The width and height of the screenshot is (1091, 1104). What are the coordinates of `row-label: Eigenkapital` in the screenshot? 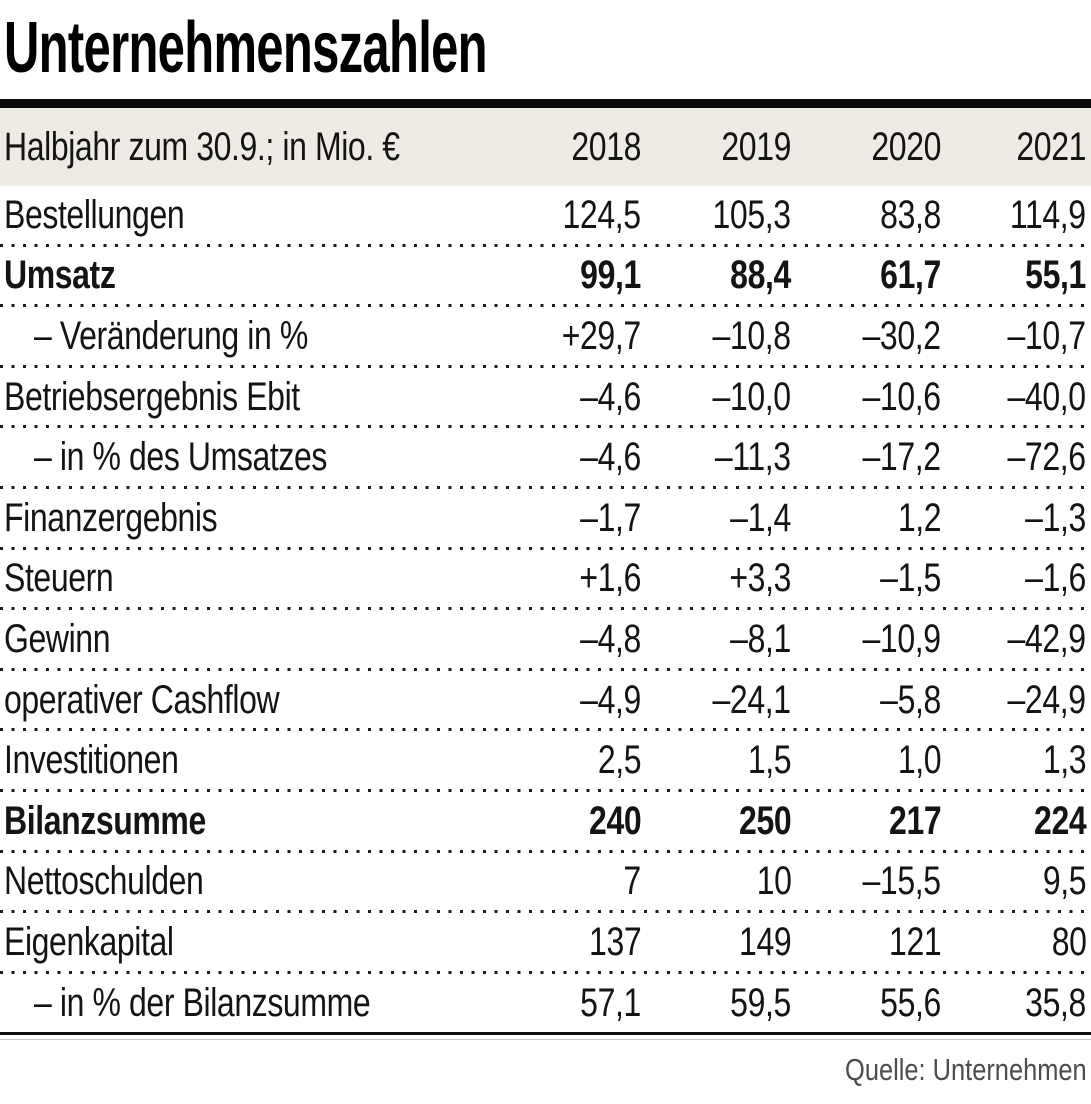 It's located at (89, 941).